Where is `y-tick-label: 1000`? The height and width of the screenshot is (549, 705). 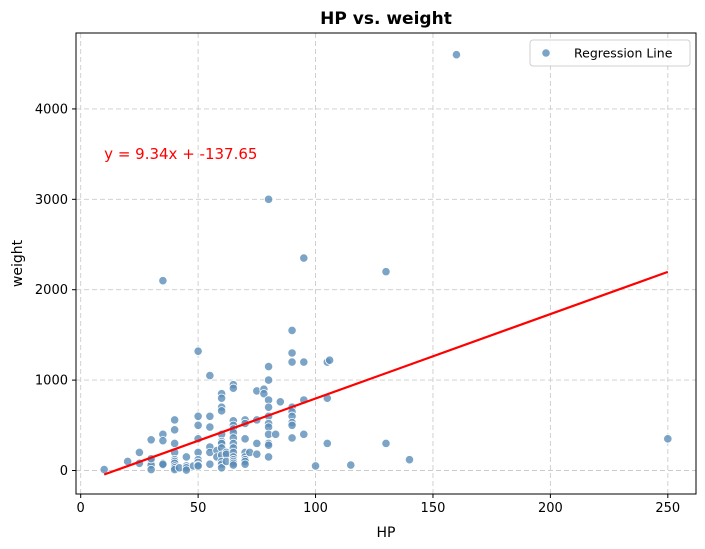 y-tick-label: 1000 is located at coordinates (51, 381).